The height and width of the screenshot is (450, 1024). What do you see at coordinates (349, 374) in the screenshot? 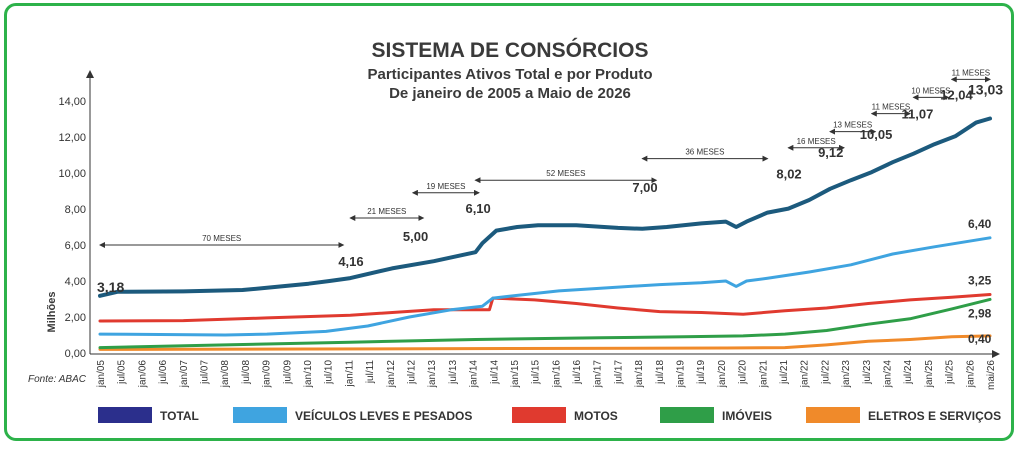
I see `x-tick-label: jan/11` at bounding box center [349, 374].